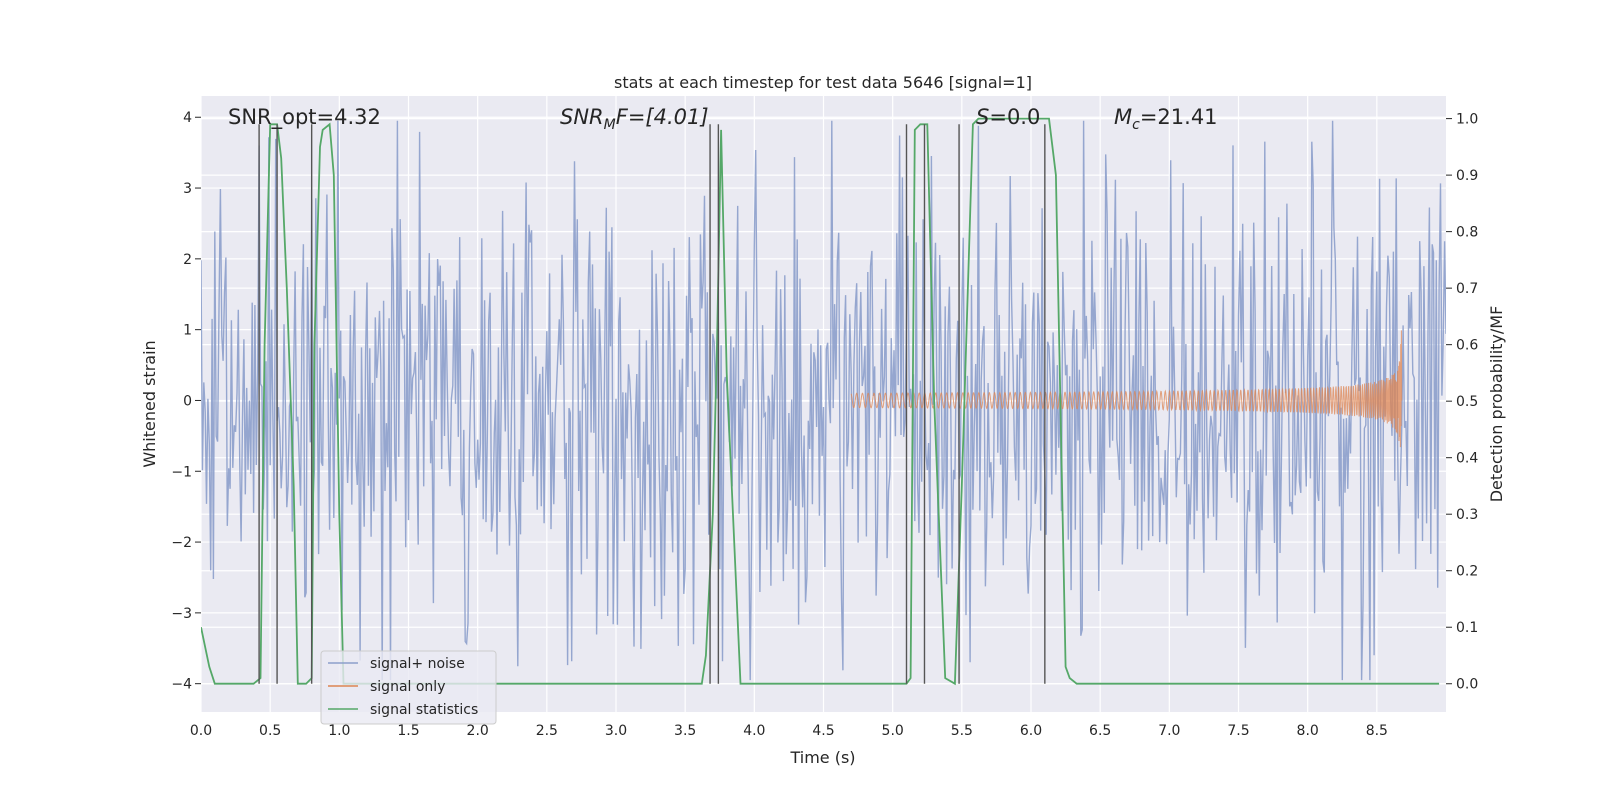 The width and height of the screenshot is (1600, 800). I want to click on x-tick-label: 4.0, so click(754, 731).